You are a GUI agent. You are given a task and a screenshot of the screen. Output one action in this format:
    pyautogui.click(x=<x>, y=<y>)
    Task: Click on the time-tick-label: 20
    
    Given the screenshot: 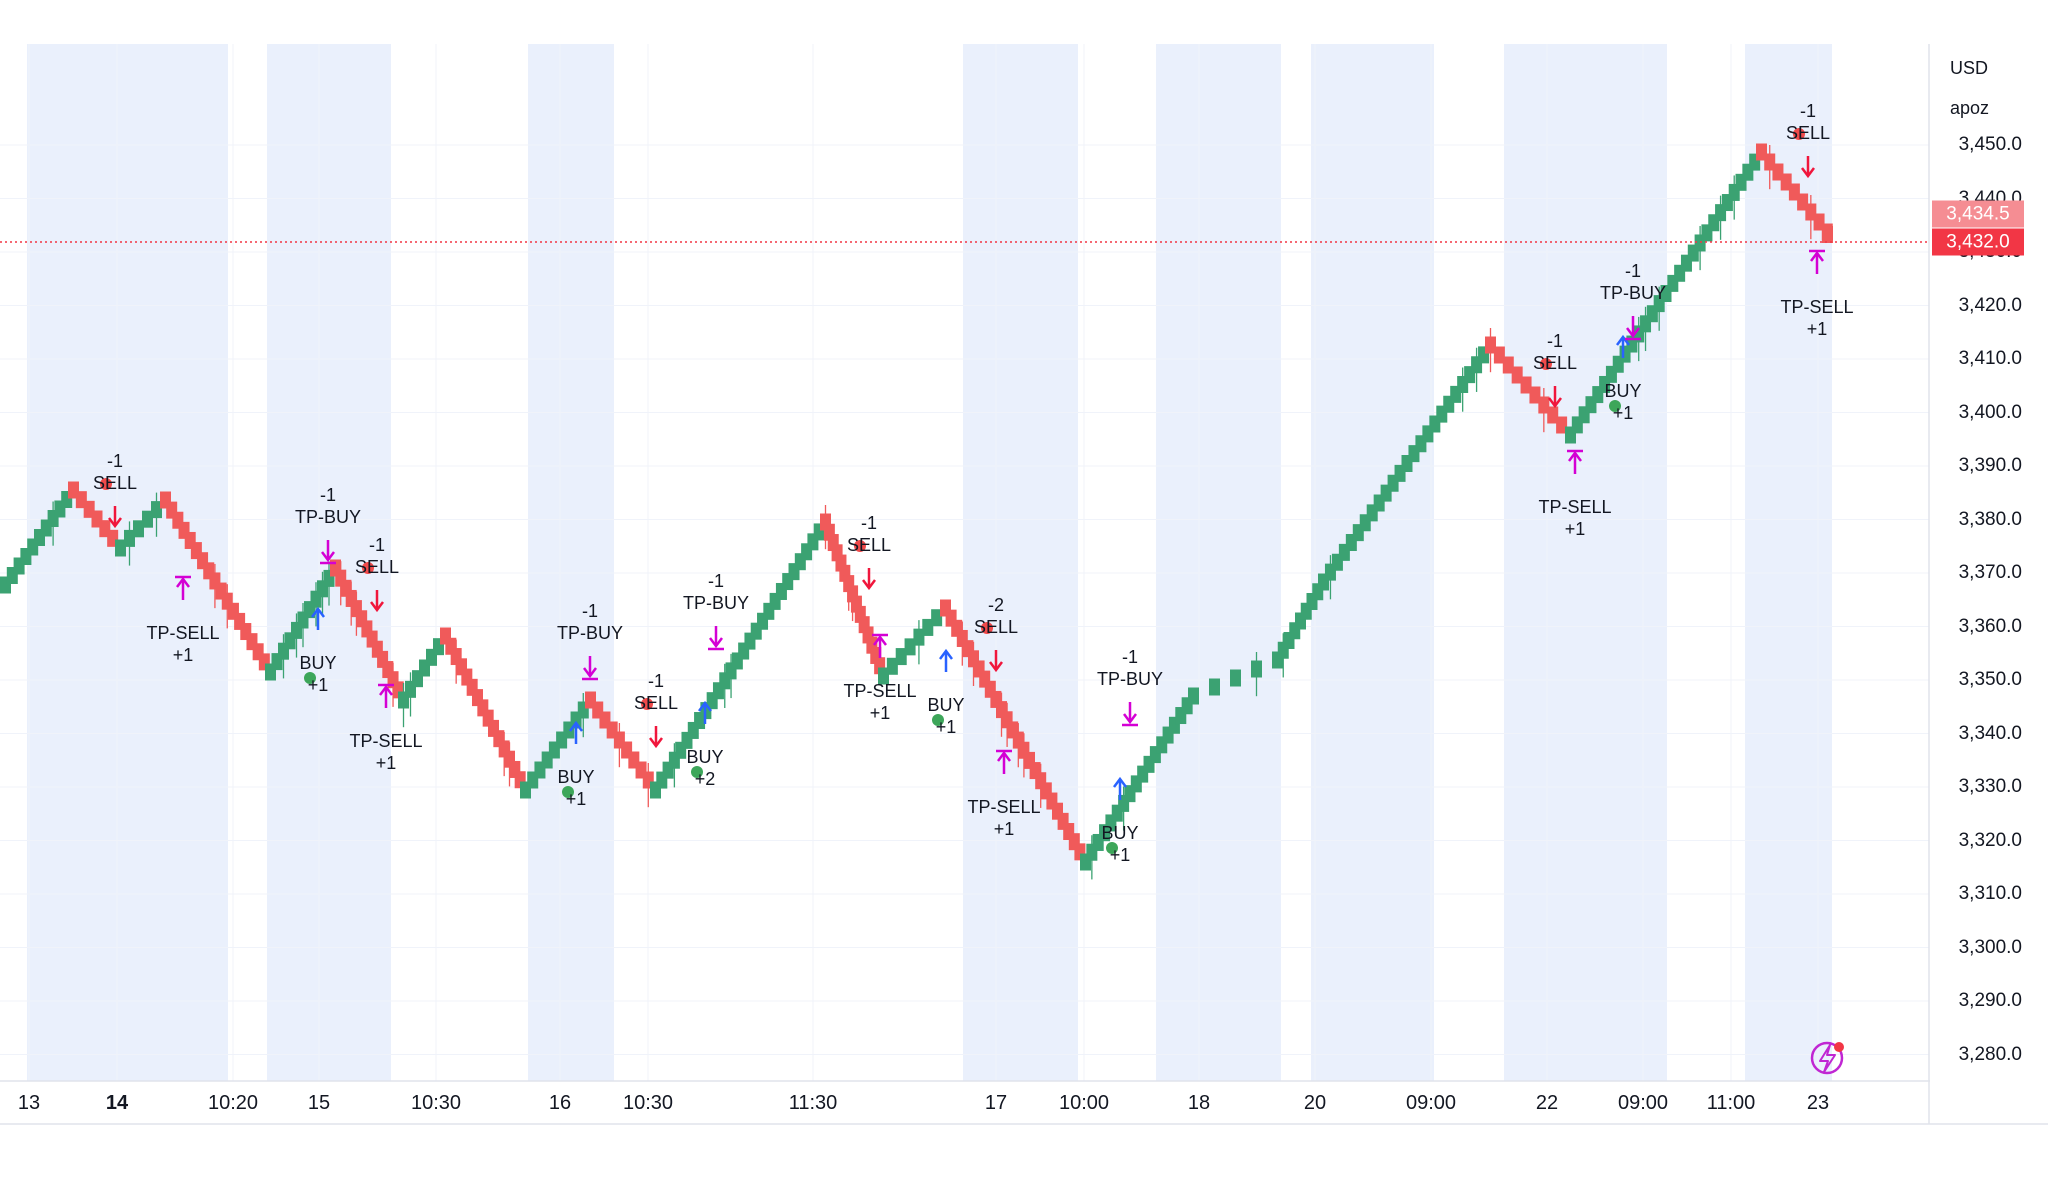 What is the action you would take?
    pyautogui.click(x=1315, y=1103)
    